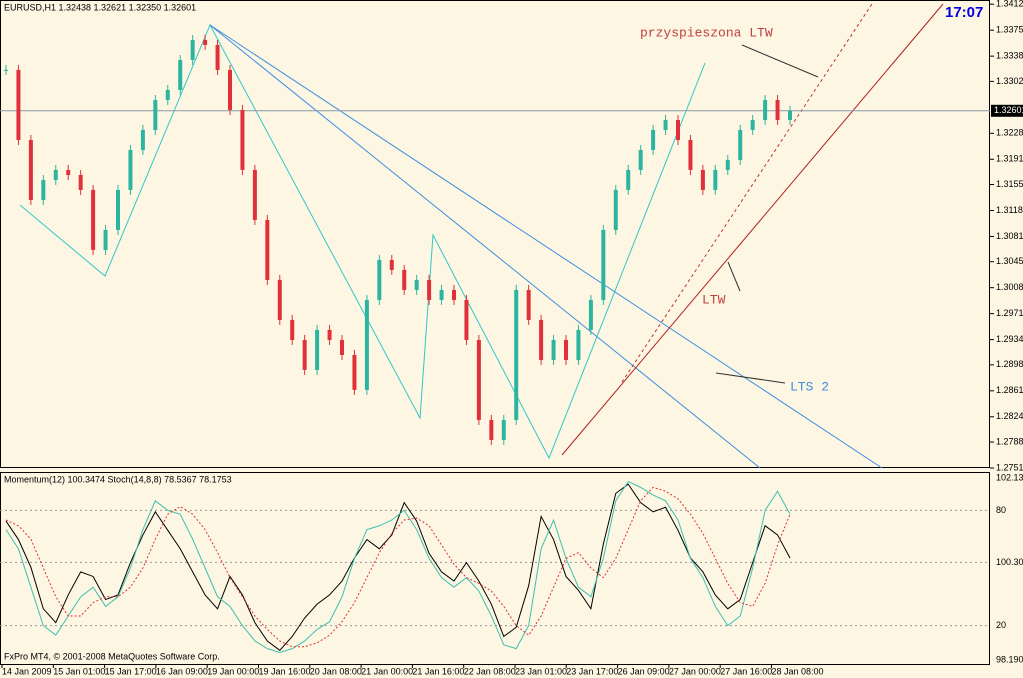 Image resolution: width=1023 pixels, height=678 pixels. I want to click on x-tick-label: 27 Jan 00:00, so click(695, 671).